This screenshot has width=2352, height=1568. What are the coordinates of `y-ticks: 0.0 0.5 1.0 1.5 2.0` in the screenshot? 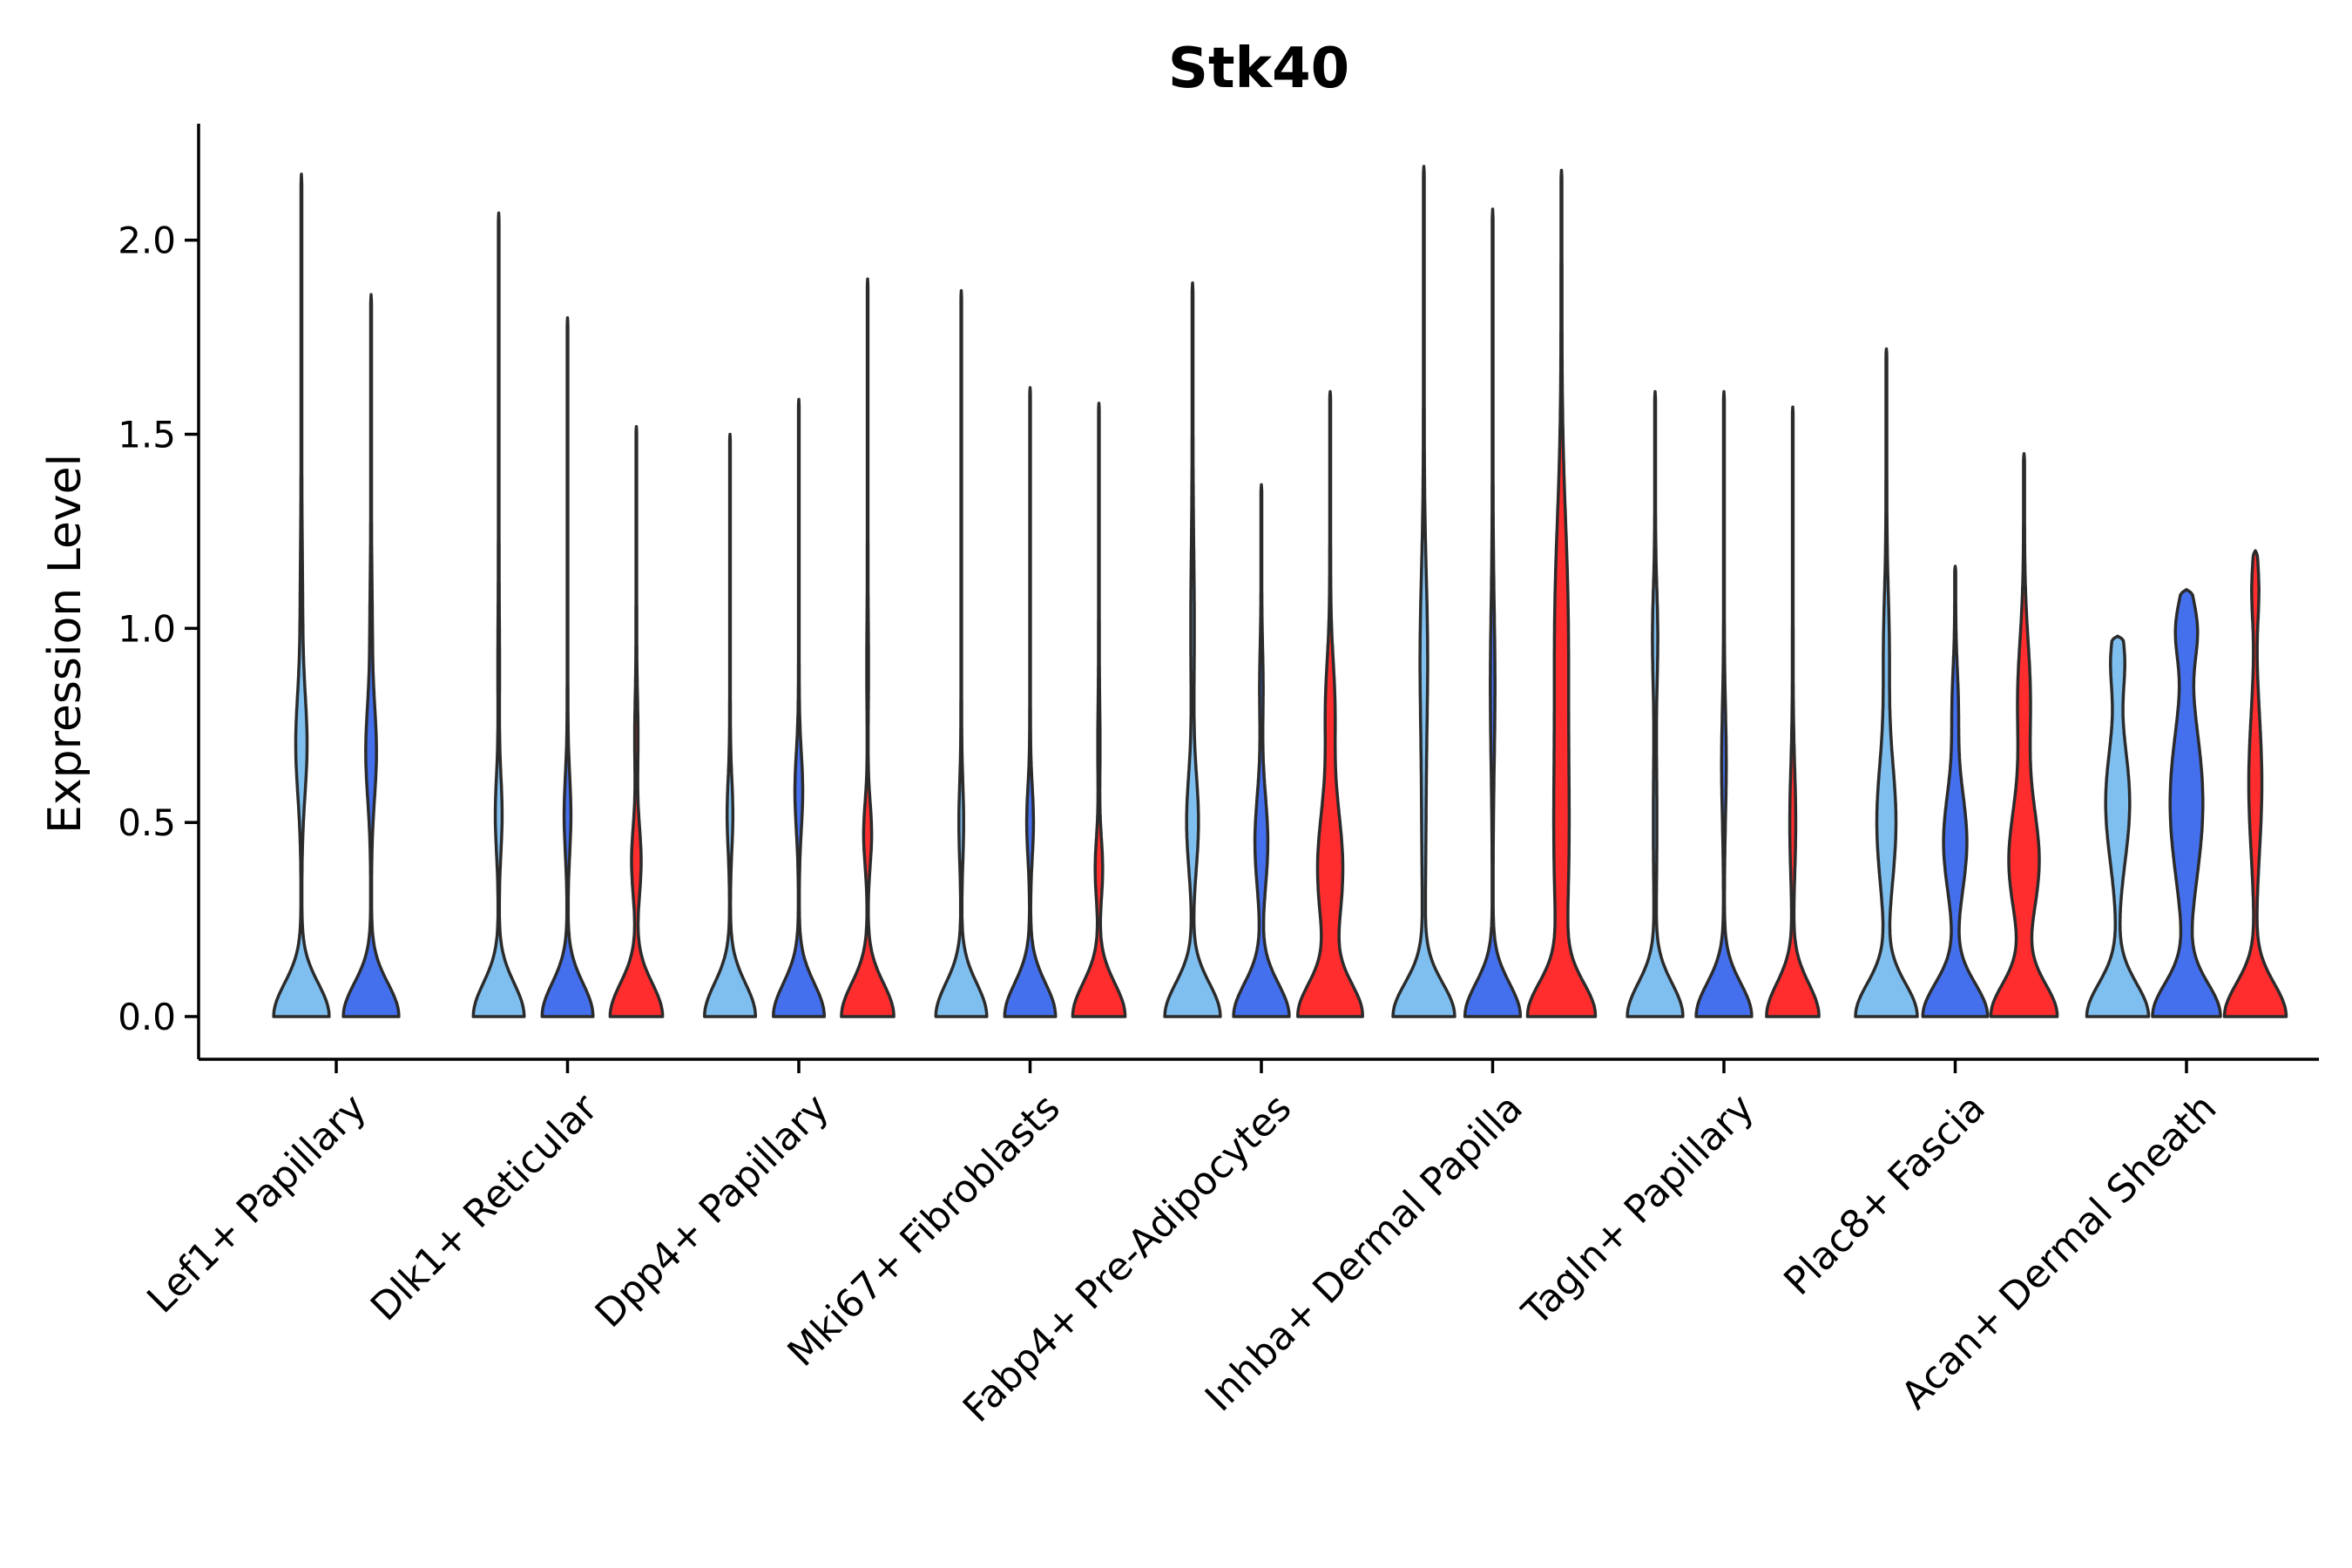 It's located at (158, 629).